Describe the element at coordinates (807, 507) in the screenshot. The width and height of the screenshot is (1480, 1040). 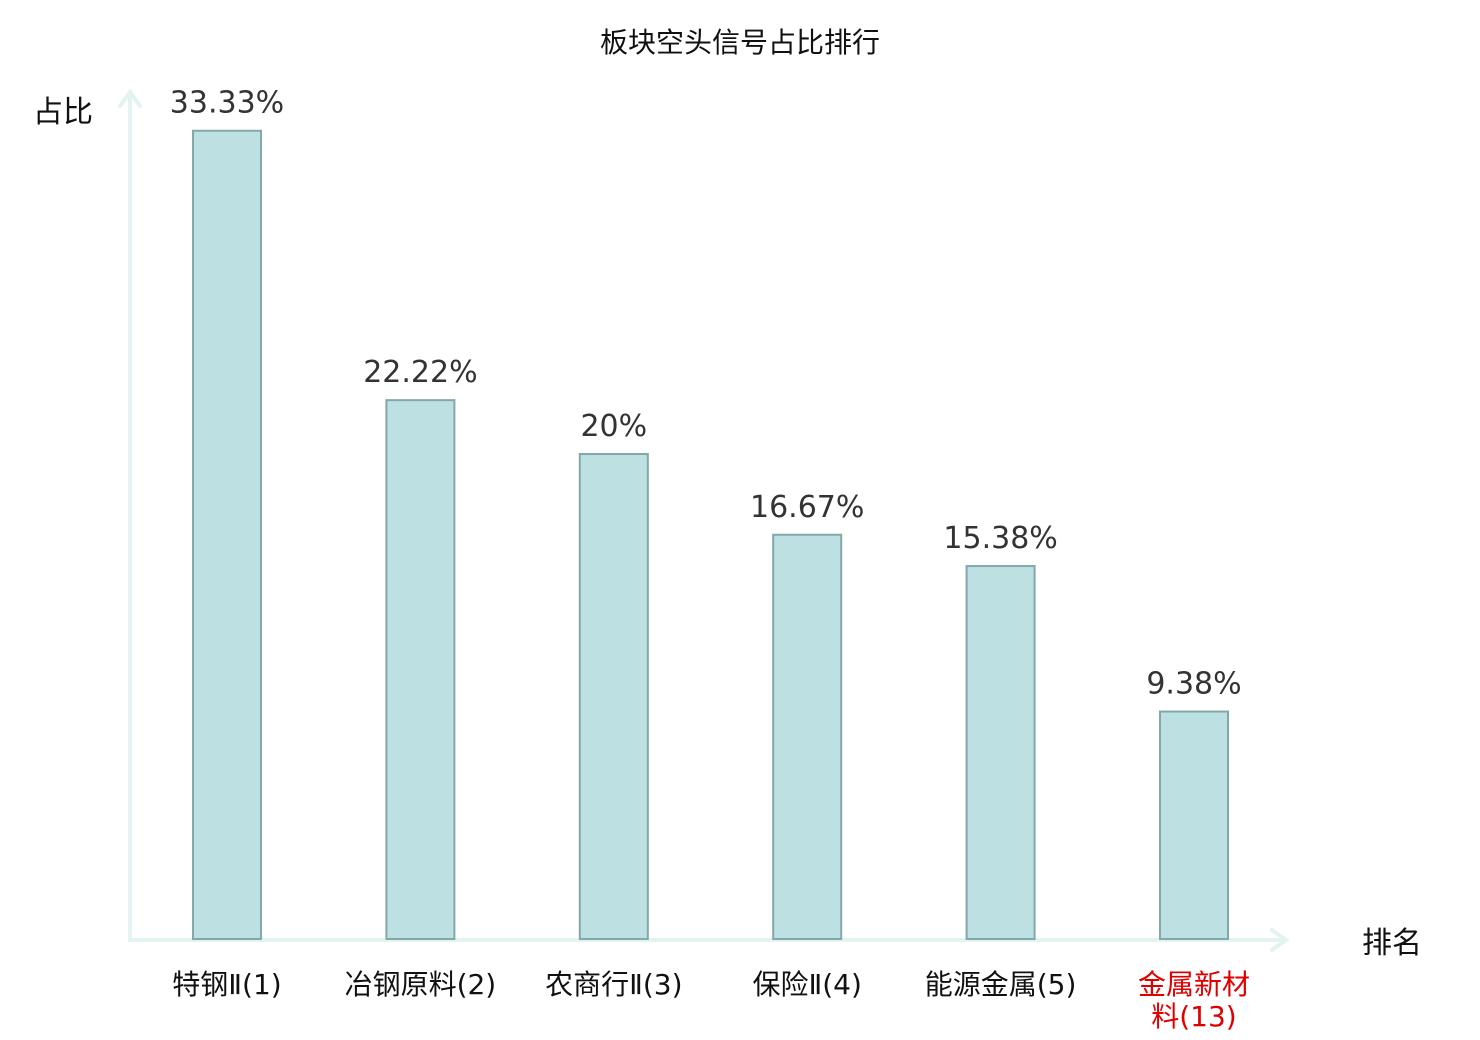
I see `value-label: 16.67%` at that location.